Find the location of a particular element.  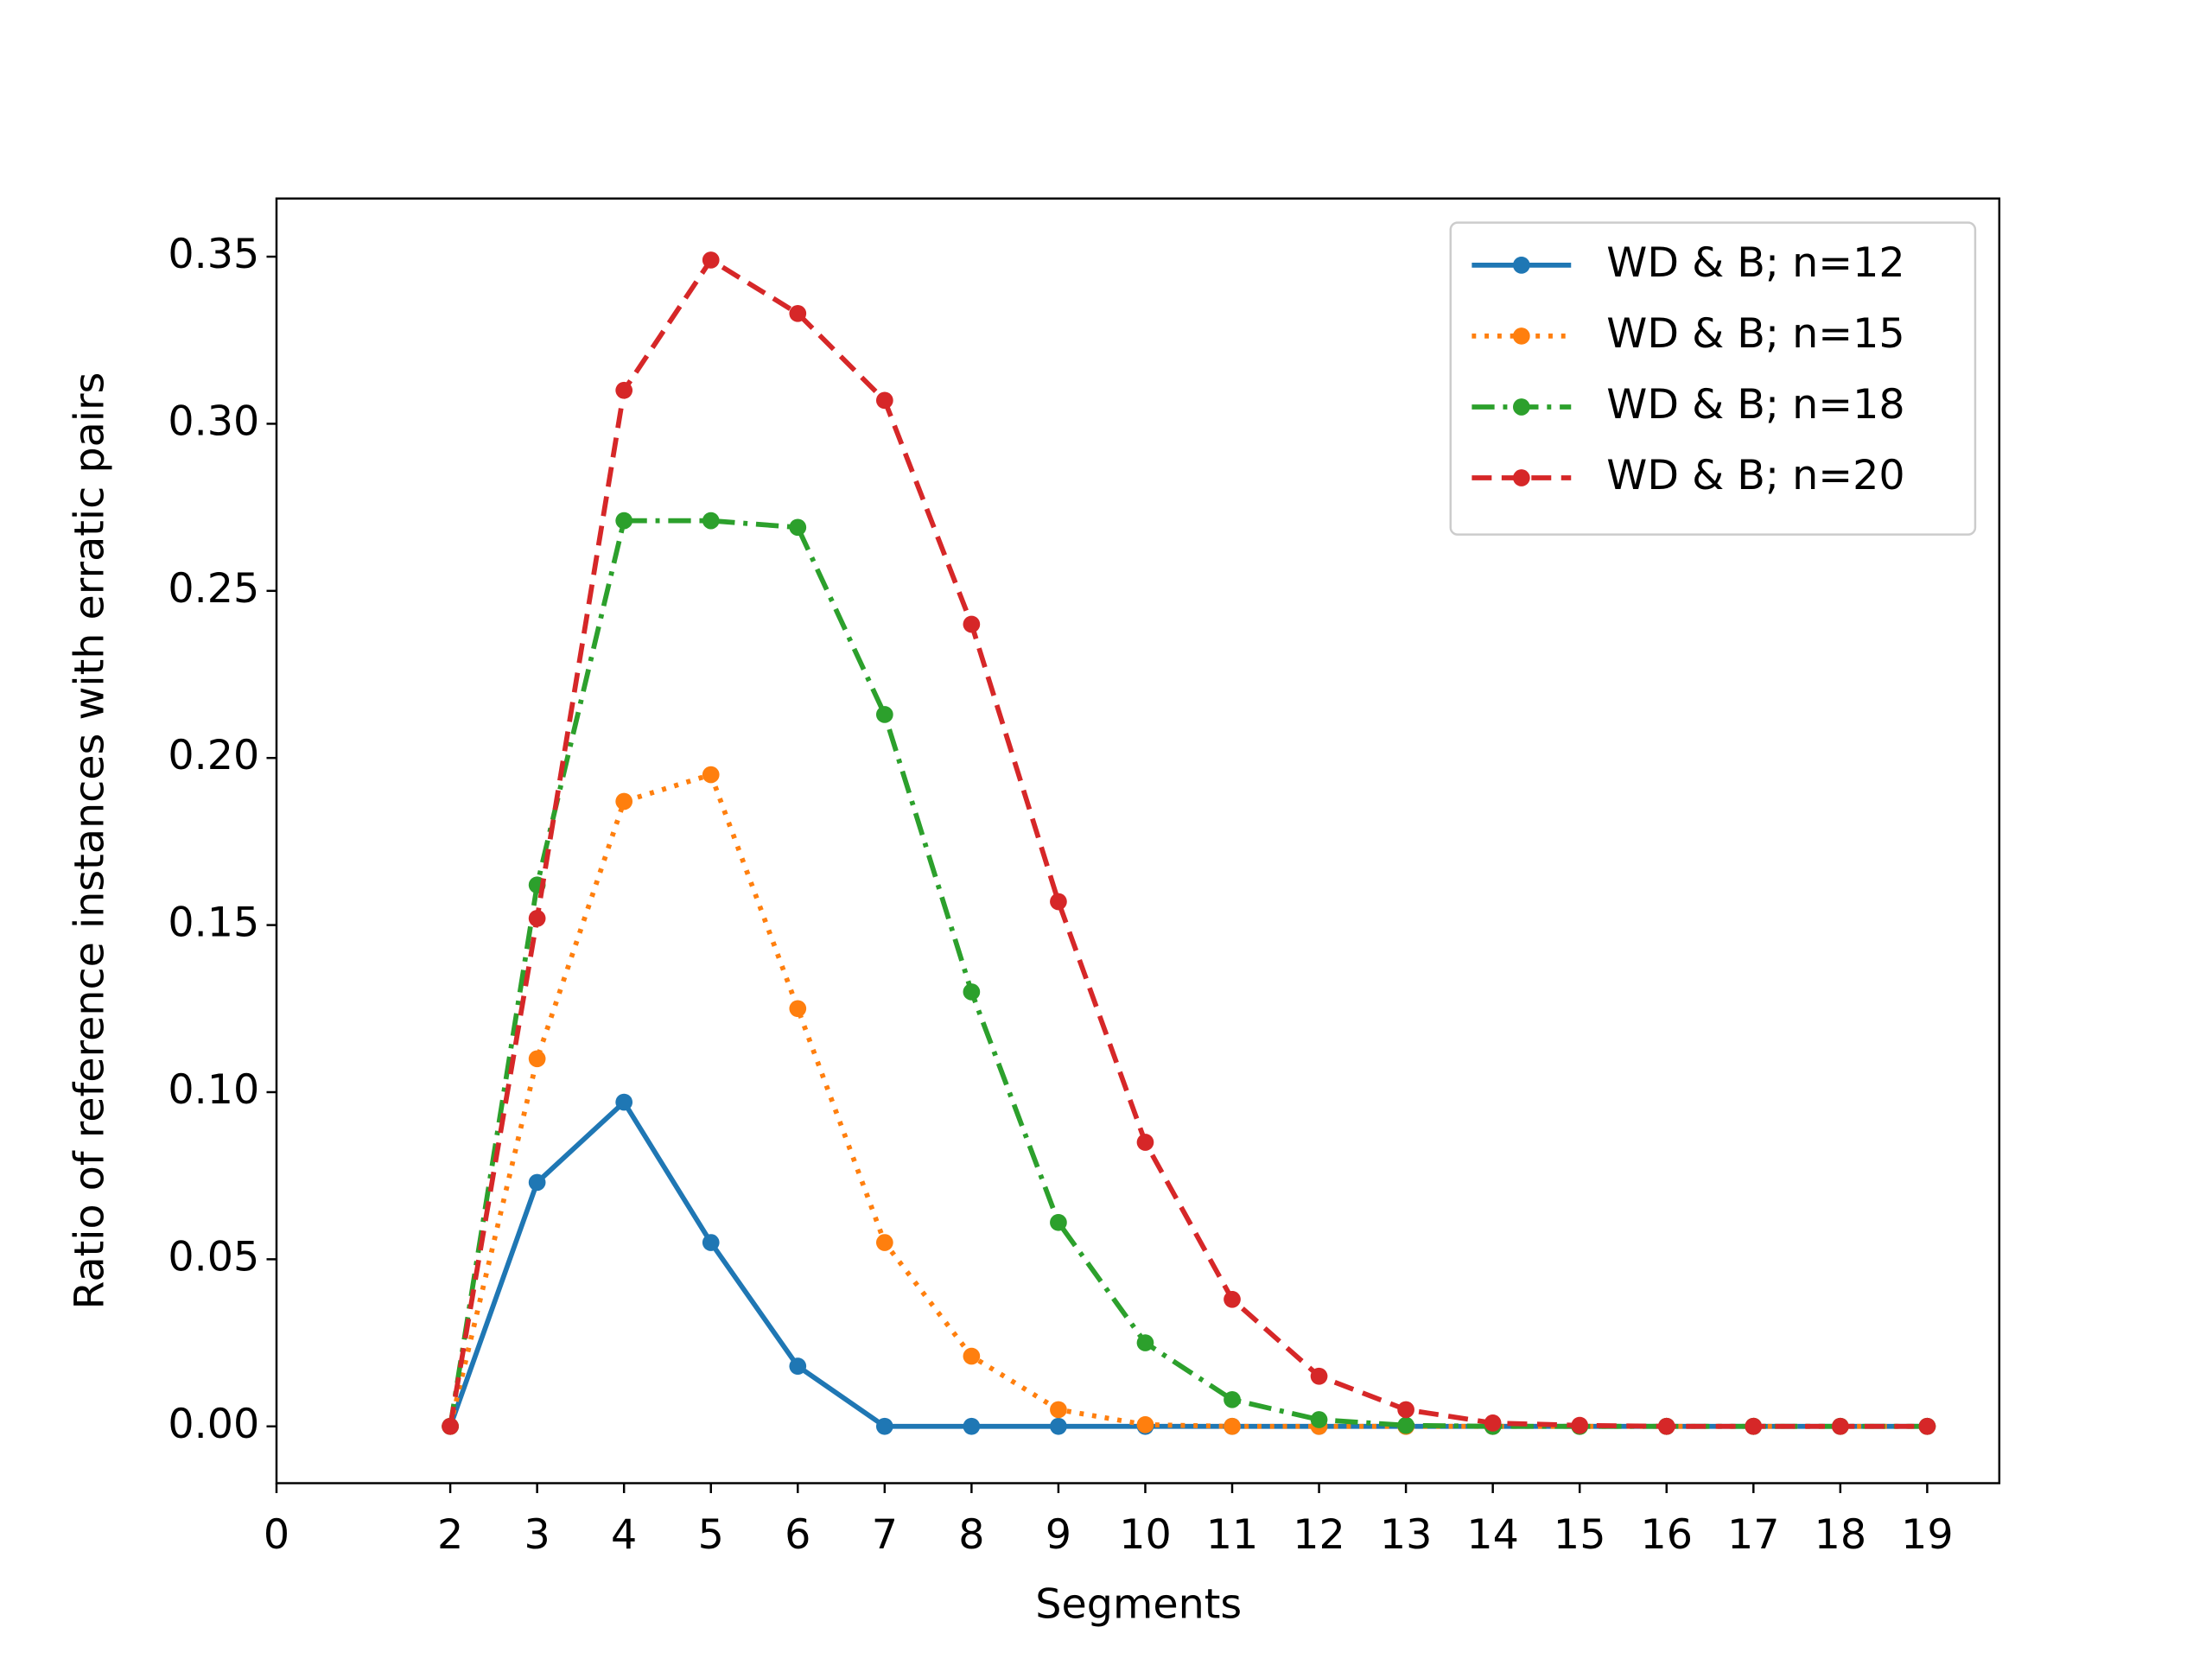

x-tick-label: 17 is located at coordinates (1753, 1535).